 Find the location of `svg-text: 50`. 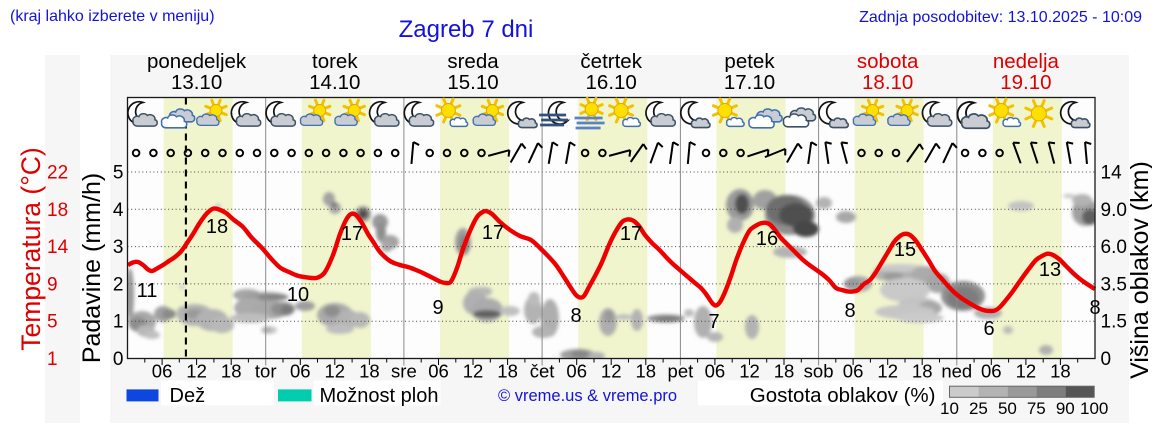

svg-text: 50 is located at coordinates (1007, 408).